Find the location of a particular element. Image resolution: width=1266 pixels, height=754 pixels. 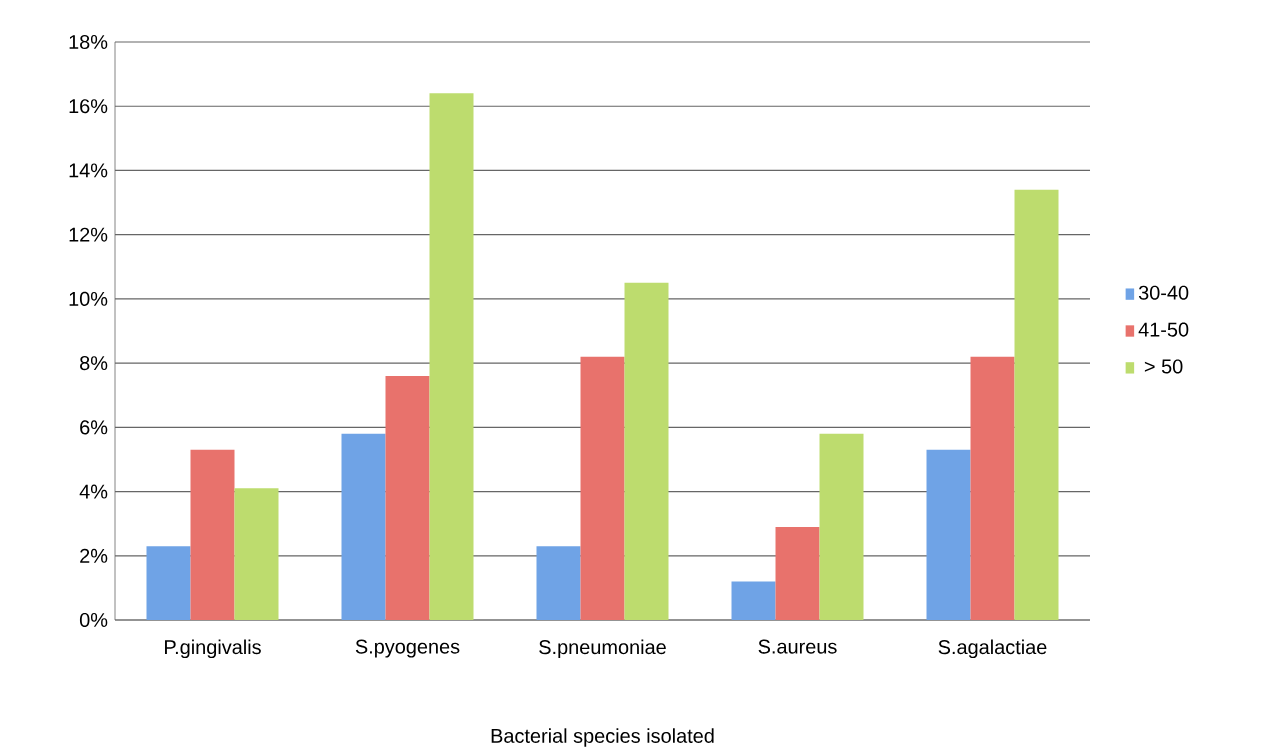

y-tick-label: 12% is located at coordinates (88, 234).